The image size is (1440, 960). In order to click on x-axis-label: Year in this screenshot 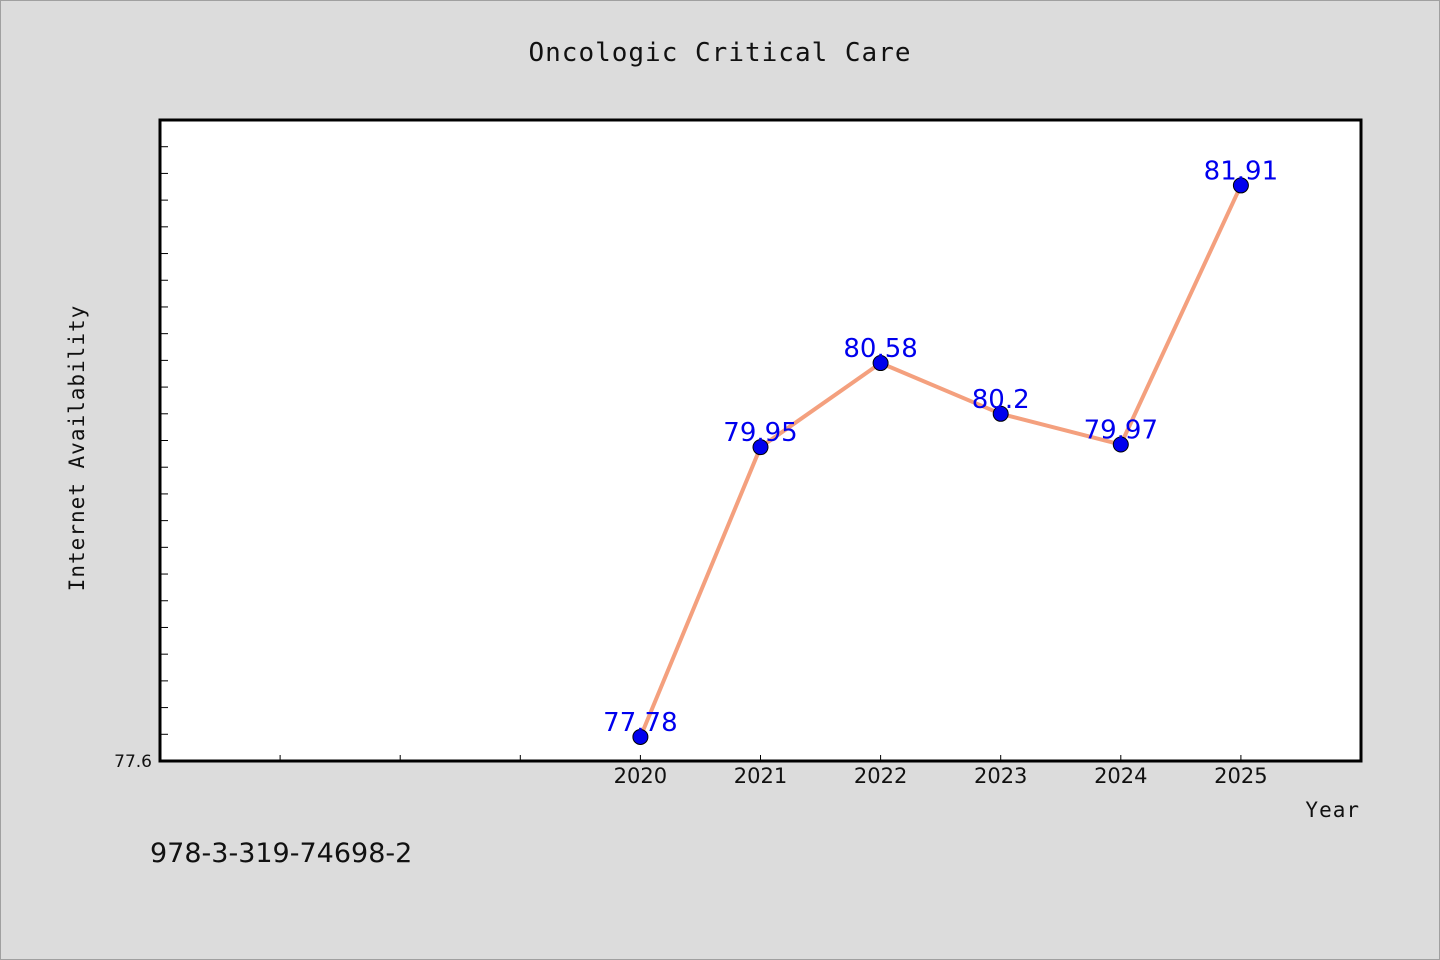, I will do `click(1332, 810)`.